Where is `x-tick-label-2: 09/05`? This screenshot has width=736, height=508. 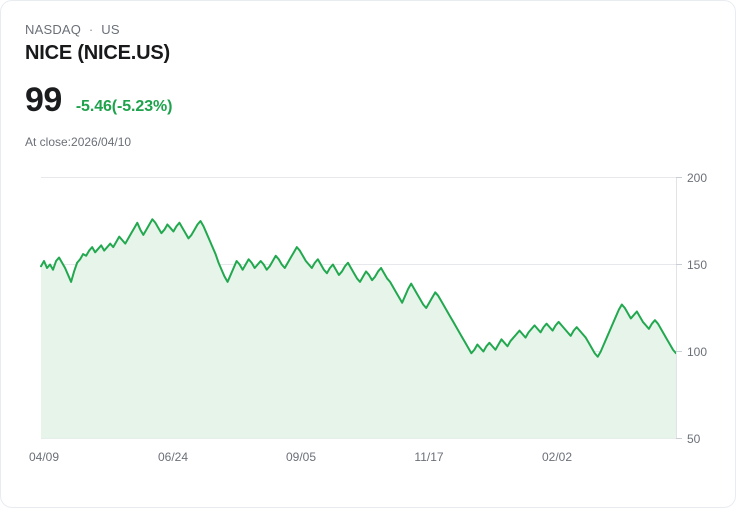 x-tick-label-2: 09/05 is located at coordinates (301, 457).